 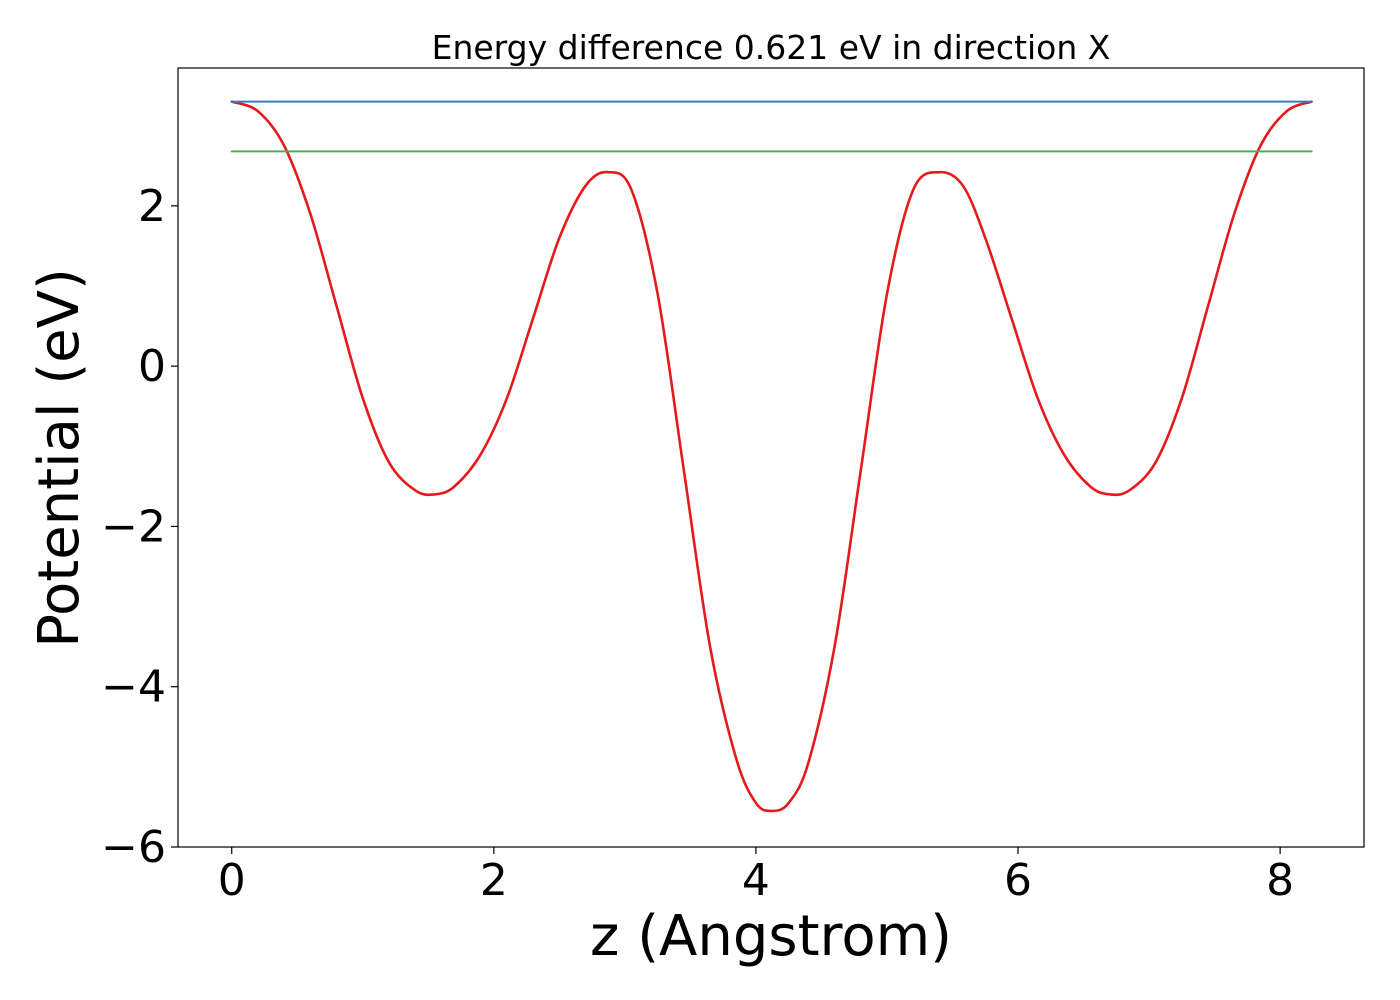 What do you see at coordinates (152, 366) in the screenshot?
I see `y-tick-label: 0` at bounding box center [152, 366].